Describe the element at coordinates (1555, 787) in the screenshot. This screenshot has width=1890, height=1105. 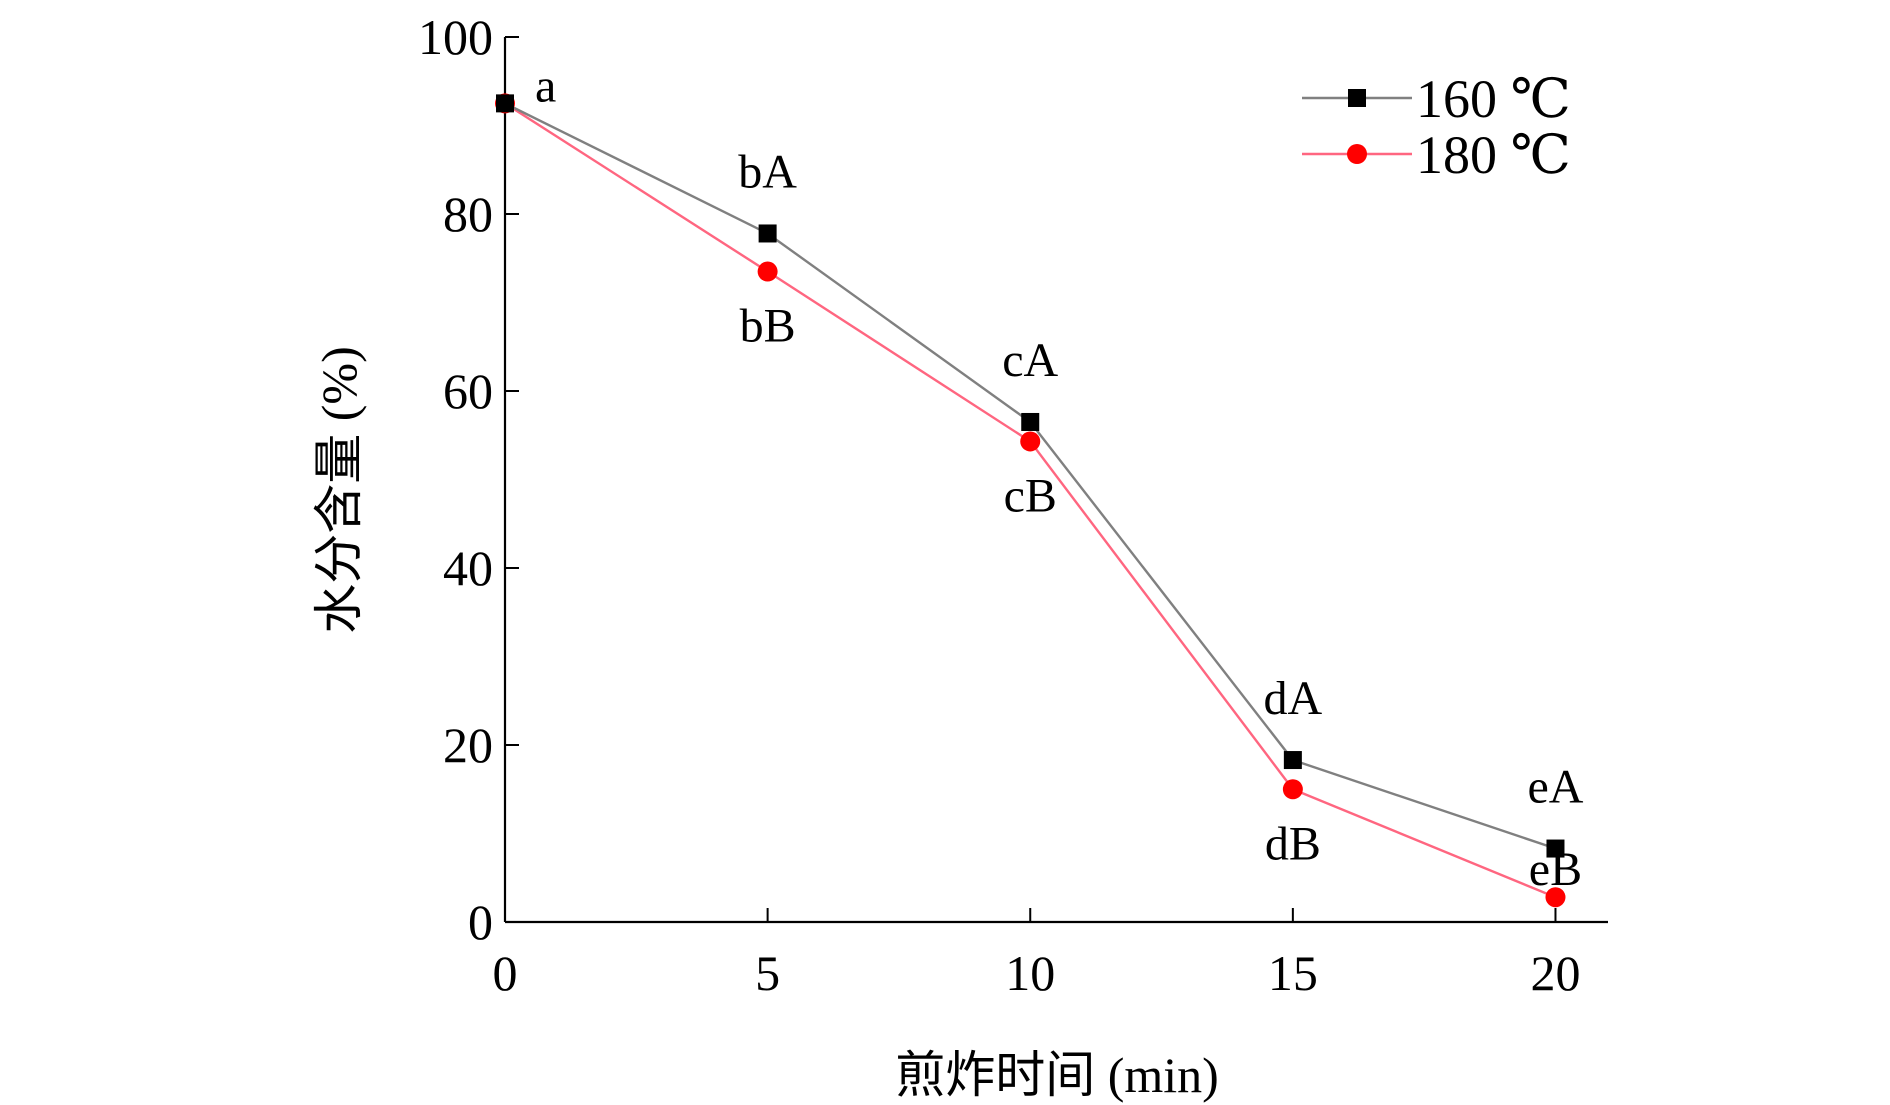
I see `point-label: eA` at that location.